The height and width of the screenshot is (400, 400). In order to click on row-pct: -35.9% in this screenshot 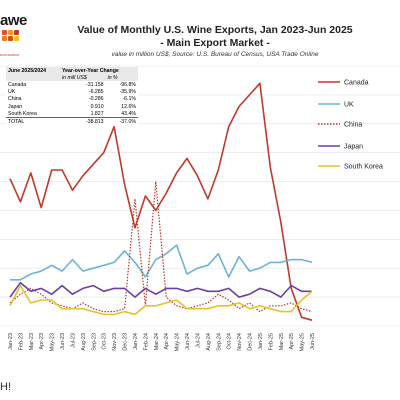, I will do `click(127, 92)`.